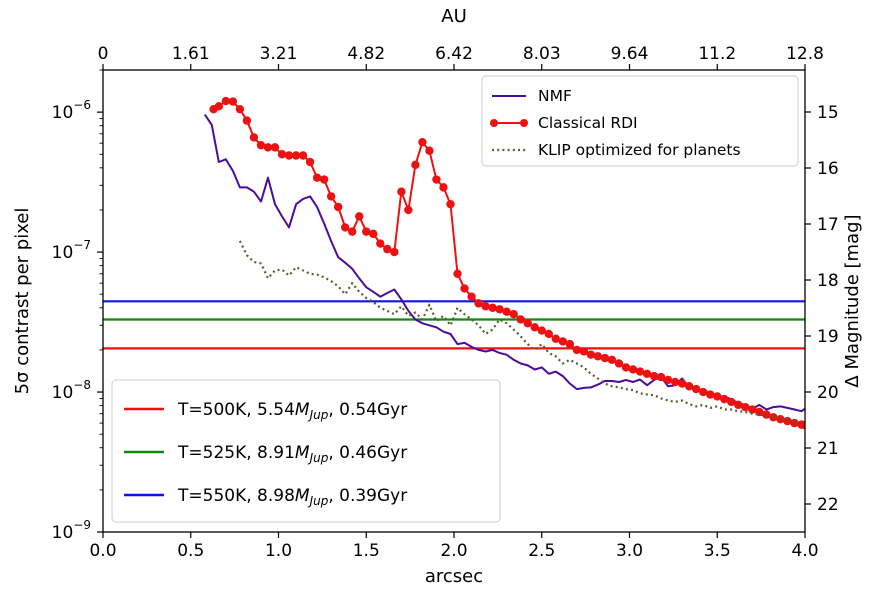 The width and height of the screenshot is (876, 596). Describe the element at coordinates (71, 530) in the screenshot. I see `y-tick-label: 10⁻⁹` at that location.